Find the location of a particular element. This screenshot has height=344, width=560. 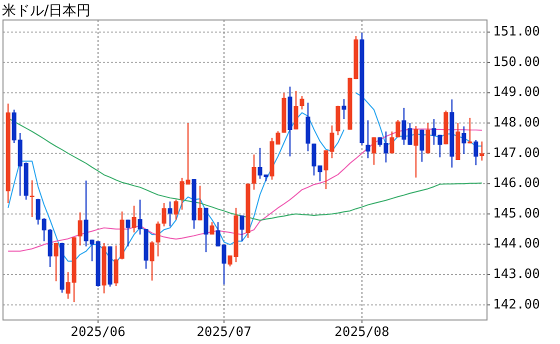

y-tick-label: 146.00 is located at coordinates (516, 184).